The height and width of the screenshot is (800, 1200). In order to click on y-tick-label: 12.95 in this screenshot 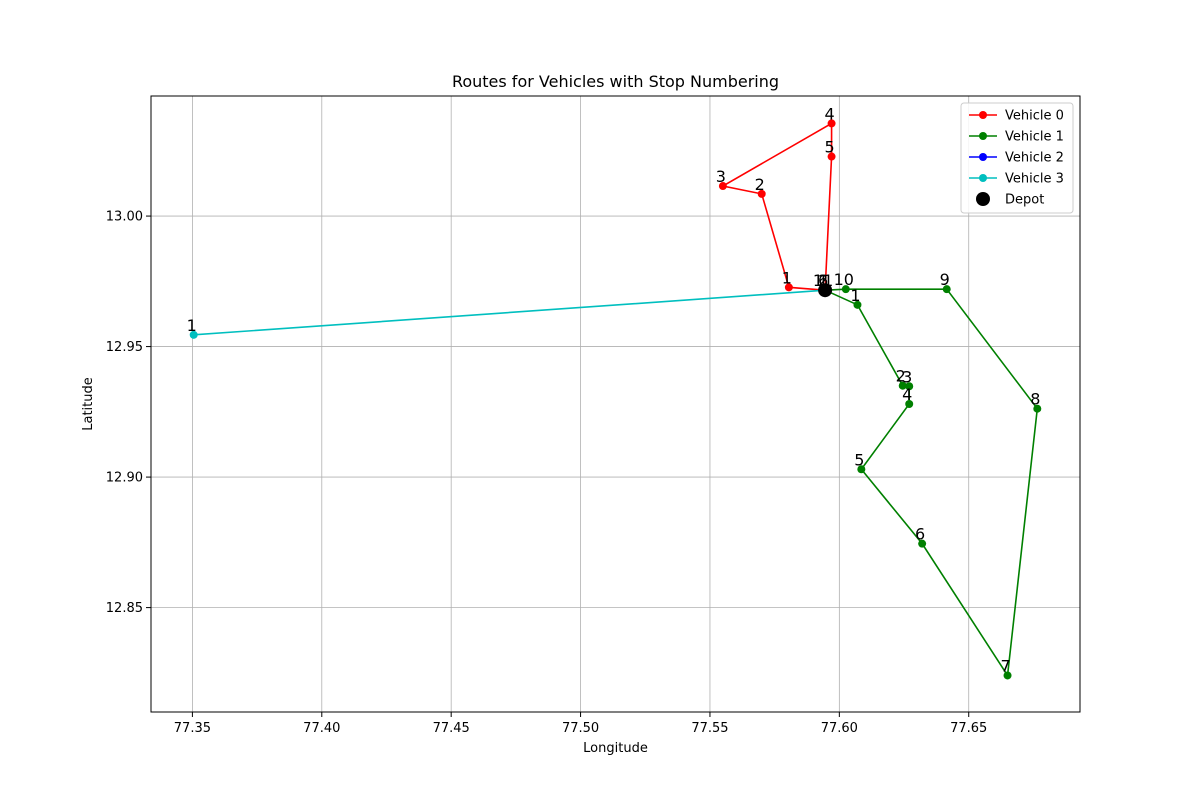, I will do `click(124, 347)`.